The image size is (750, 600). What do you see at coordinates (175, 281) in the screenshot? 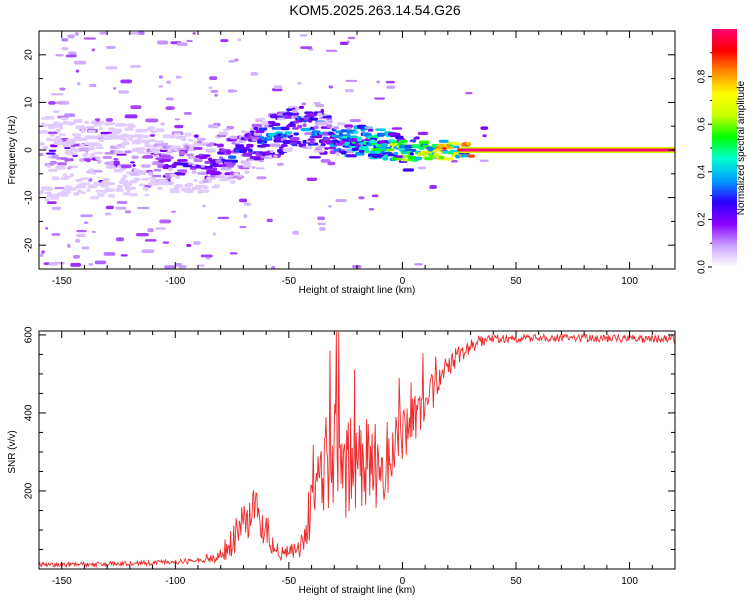
I see `spectrogram-xtick-label: -100` at bounding box center [175, 281].